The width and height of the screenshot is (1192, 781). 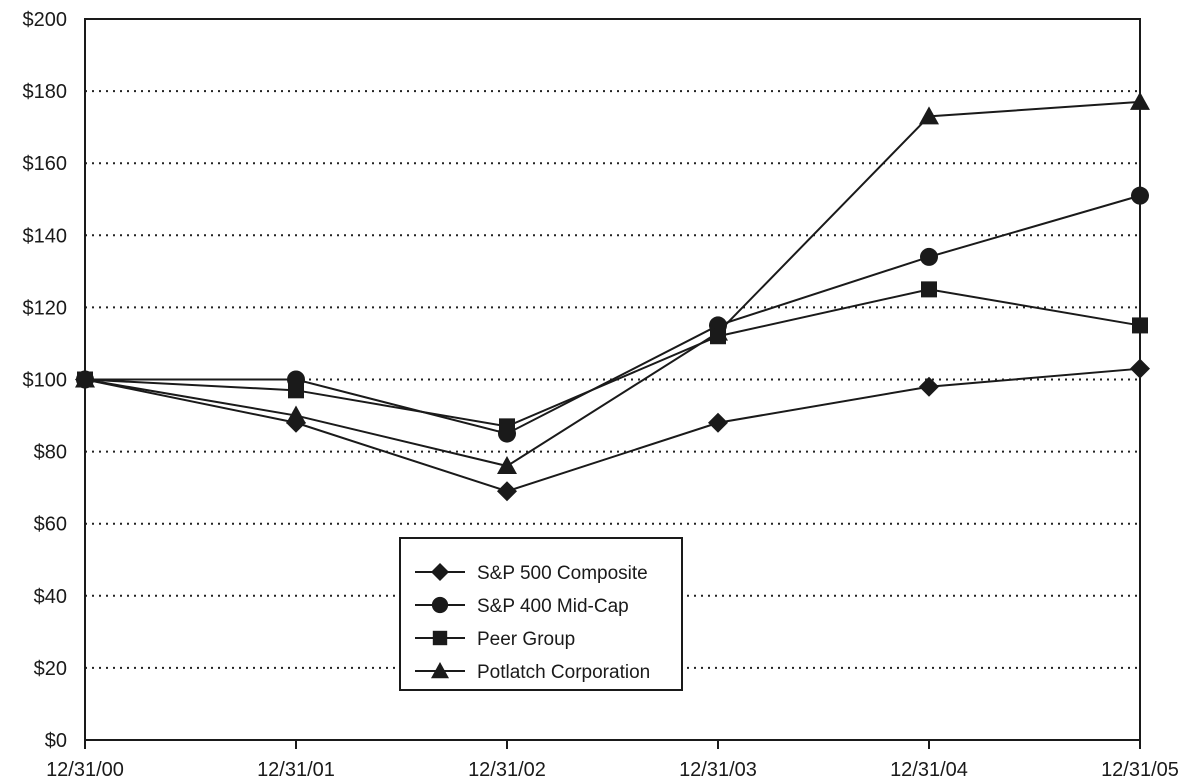 I want to click on x-tick-label: 12/31/02, so click(x=507, y=770).